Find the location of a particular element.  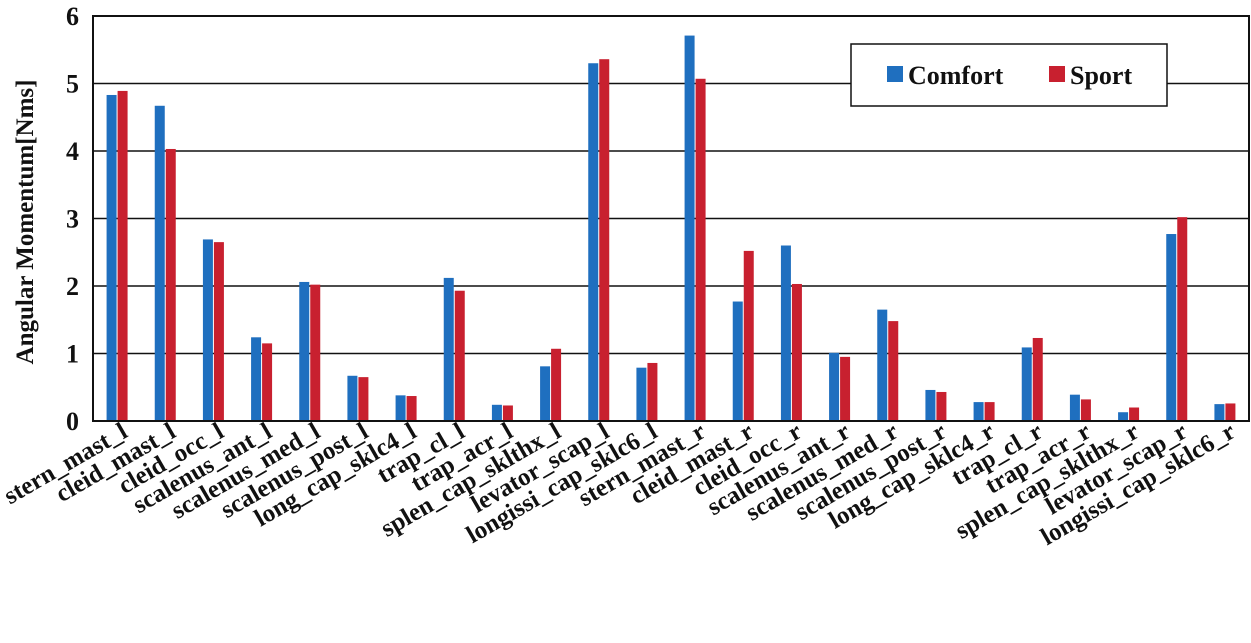

bar-comfort-trap-acr-l is located at coordinates (496, 412).